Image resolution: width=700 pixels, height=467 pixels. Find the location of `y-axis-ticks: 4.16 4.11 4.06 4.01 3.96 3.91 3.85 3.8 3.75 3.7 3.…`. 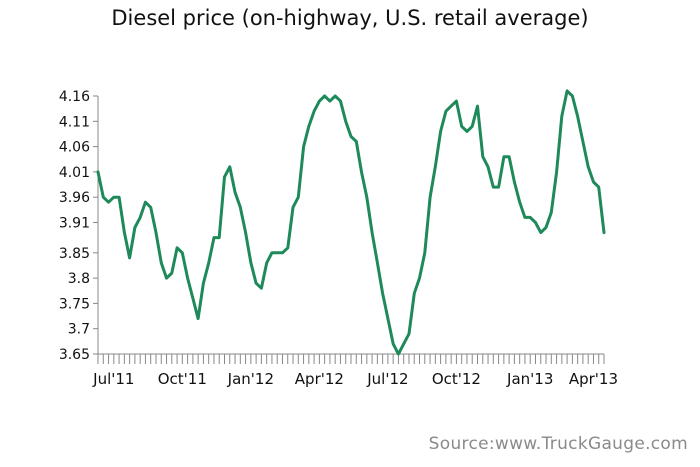

y-axis-ticks: 4.16 4.11 4.06 4.01 3.96 3.91 3.85 3.8 3.75 3.7 3.… is located at coordinates (78, 226).